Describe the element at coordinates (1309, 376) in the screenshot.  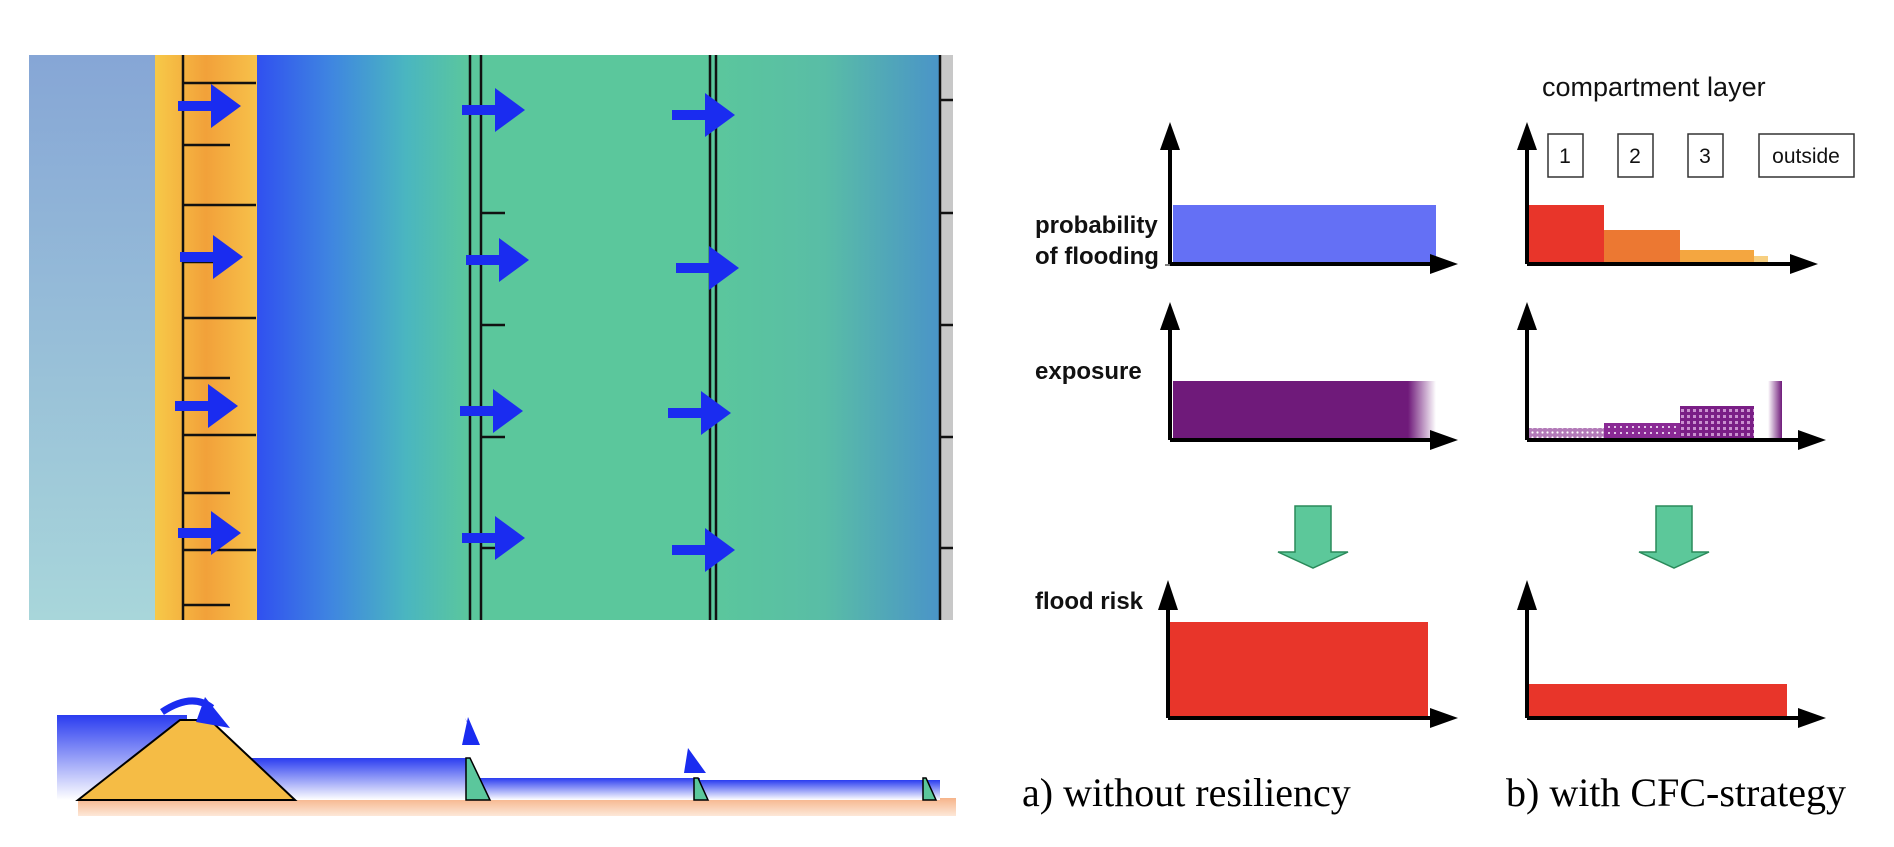
I see `chart-a-exposure` at that location.